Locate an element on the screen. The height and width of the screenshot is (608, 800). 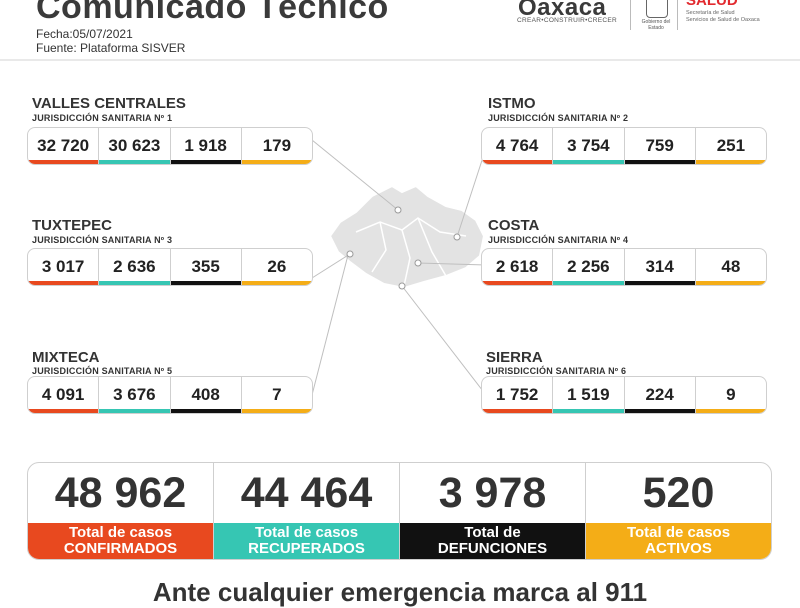
activos-value: 26 is located at coordinates (276, 267).